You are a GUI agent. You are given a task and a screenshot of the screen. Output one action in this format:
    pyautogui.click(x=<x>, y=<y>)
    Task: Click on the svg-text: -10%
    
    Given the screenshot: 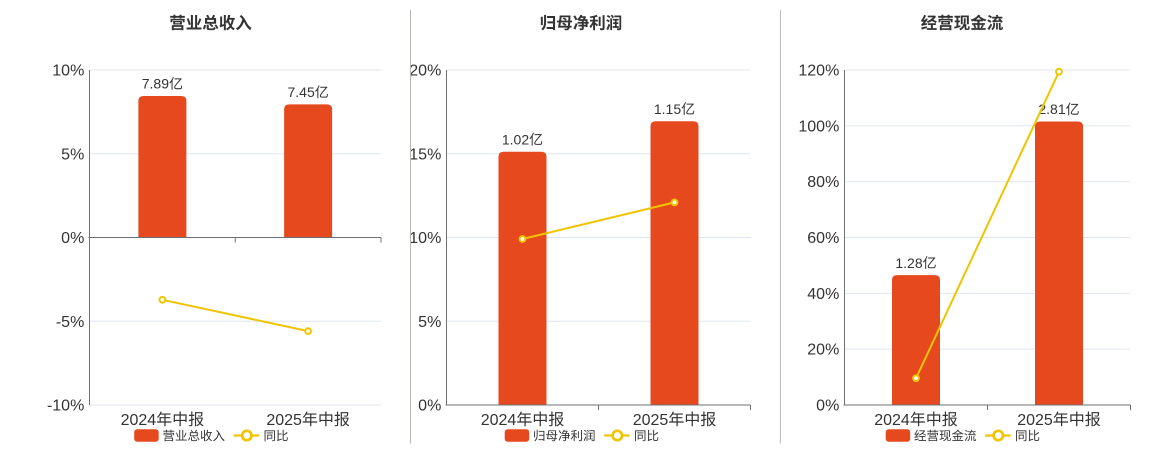 What is the action you would take?
    pyautogui.click(x=65, y=406)
    